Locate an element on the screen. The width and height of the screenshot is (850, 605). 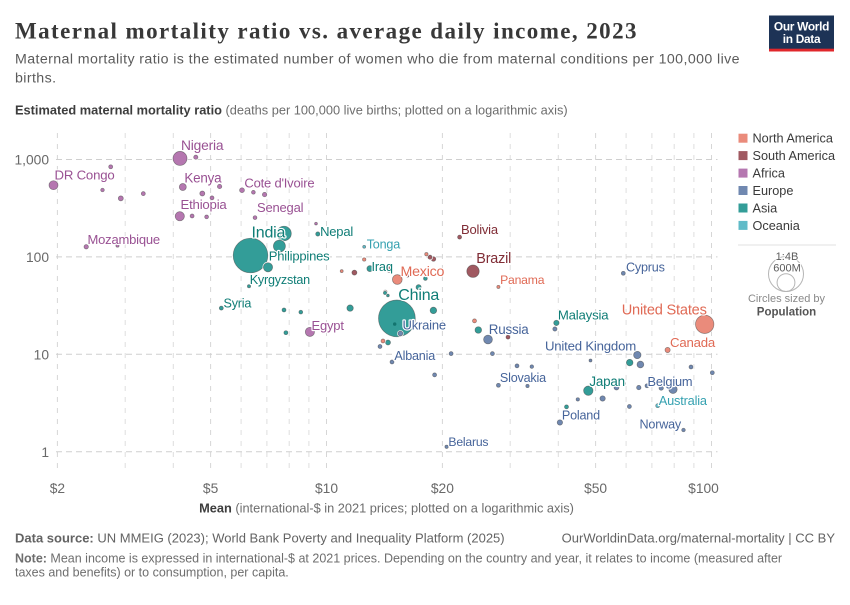
svg-text: Europe is located at coordinates (773, 191).